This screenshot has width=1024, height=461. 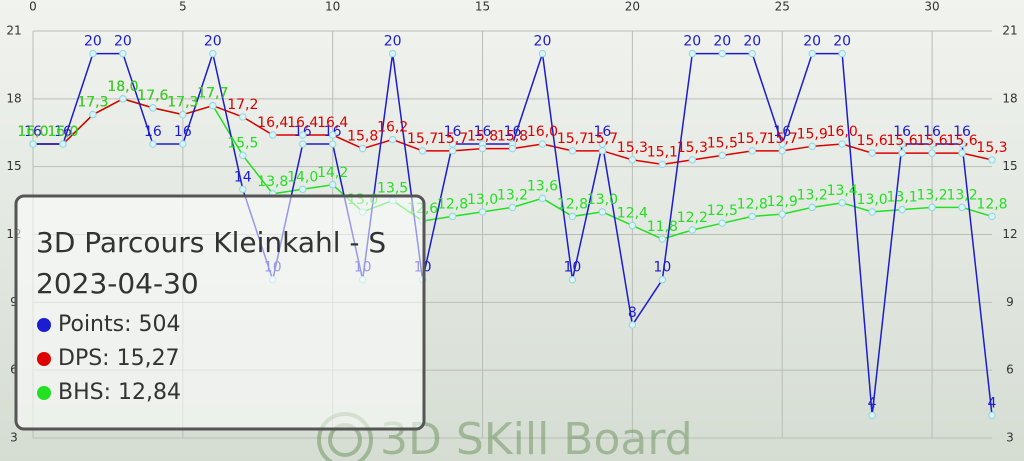 I want to click on data-label: 17,2, so click(x=242, y=105).